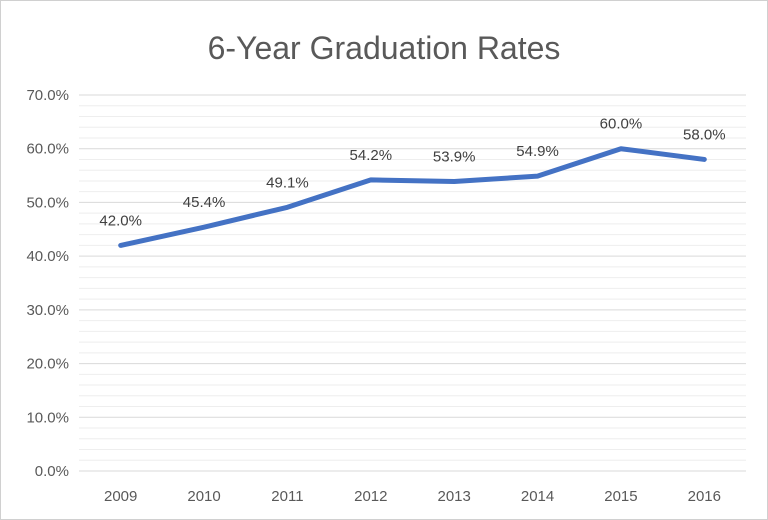 The image size is (768, 520). What do you see at coordinates (704, 496) in the screenshot?
I see `x-tick-label: 2016` at bounding box center [704, 496].